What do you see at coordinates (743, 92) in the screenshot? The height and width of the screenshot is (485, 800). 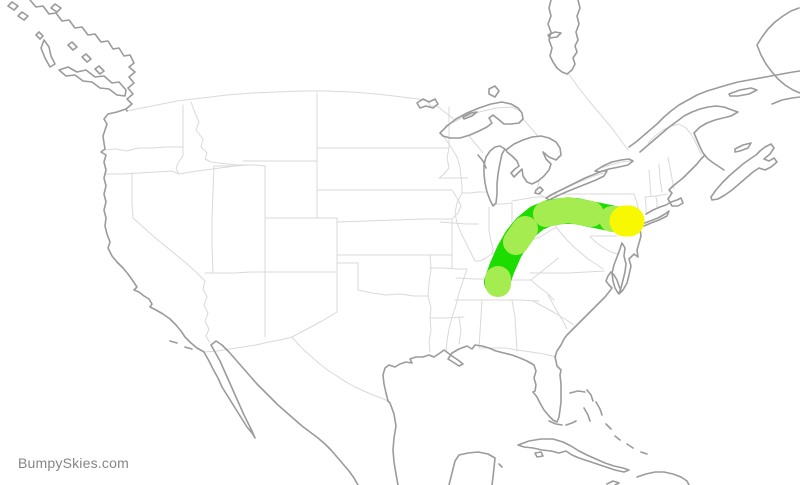 I see `anticosti-island` at bounding box center [743, 92].